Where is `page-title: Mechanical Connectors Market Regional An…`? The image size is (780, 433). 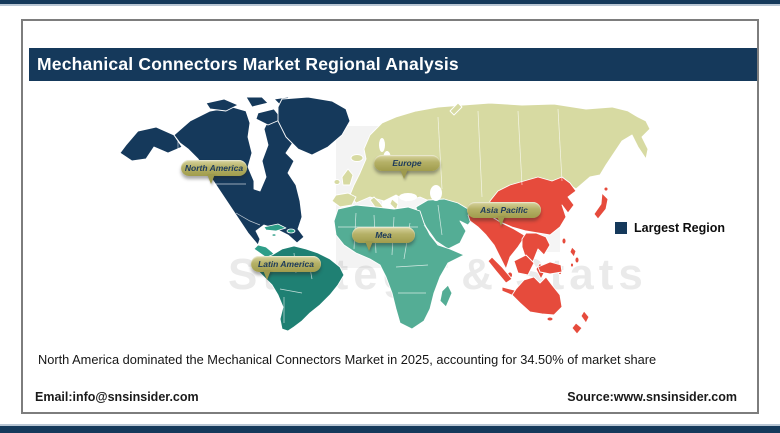 page-title: Mechanical Connectors Market Regional An… is located at coordinates (248, 64).